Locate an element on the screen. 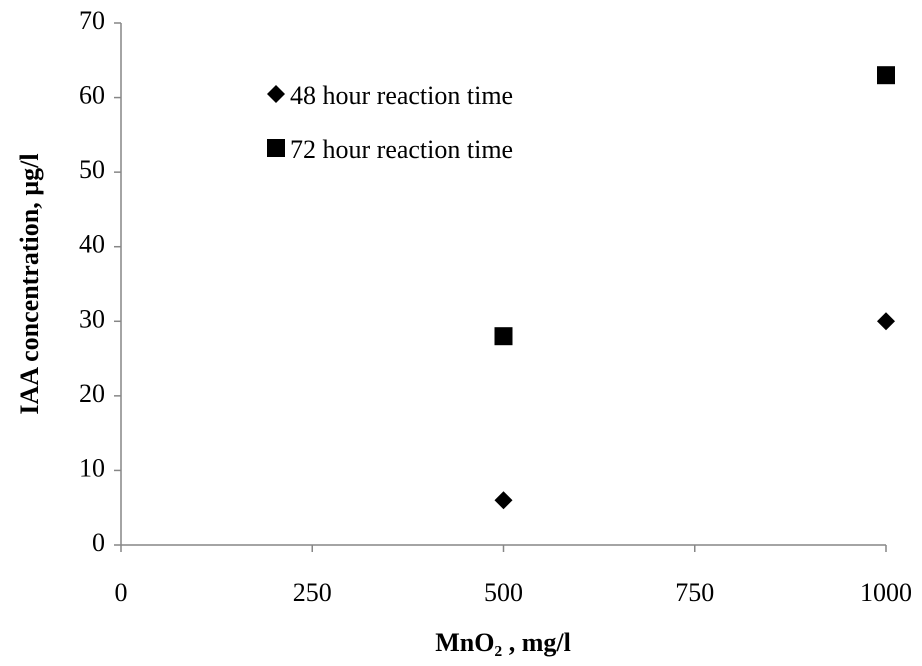 This screenshot has width=922, height=666. x-tick-label: 500 is located at coordinates (503, 592).